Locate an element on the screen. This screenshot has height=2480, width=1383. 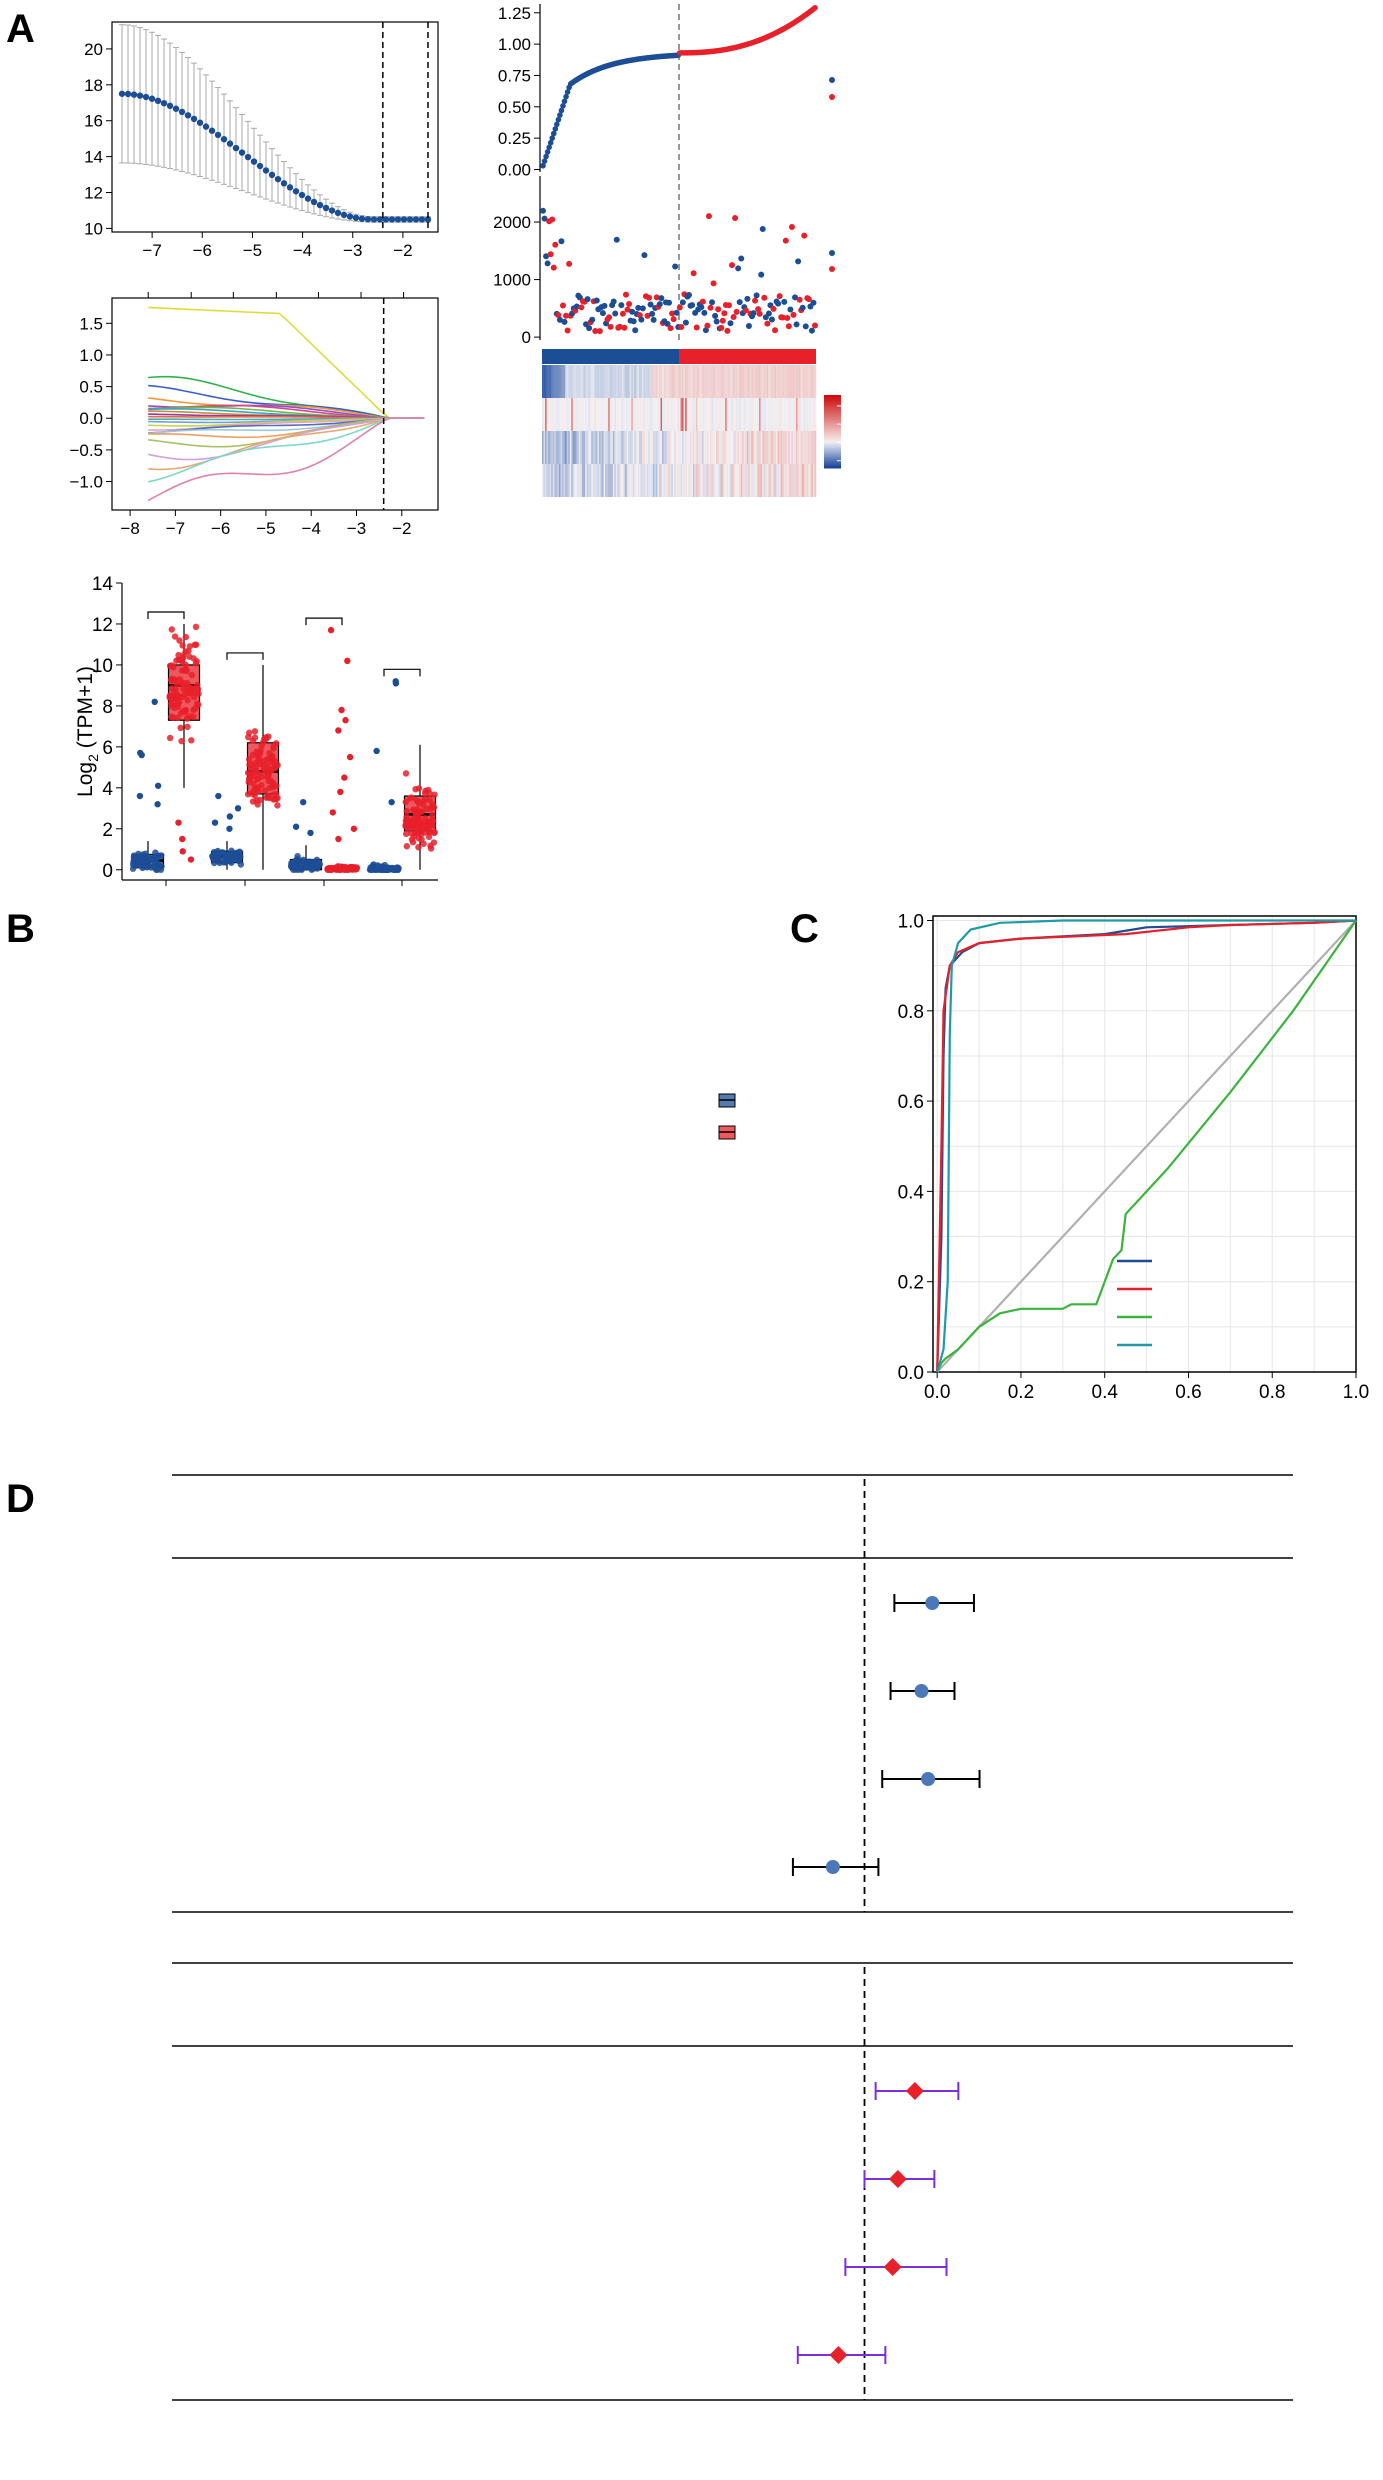
y-tick-label: 1000 is located at coordinates (512, 280).